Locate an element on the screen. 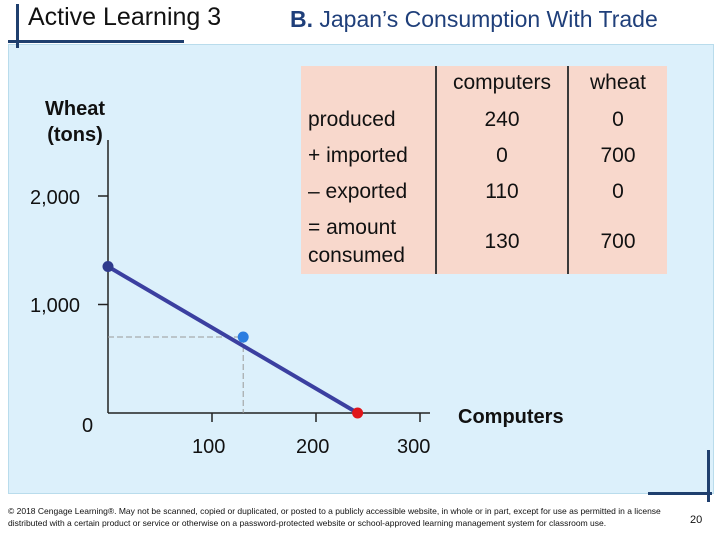 The height and width of the screenshot is (540, 720). row-label-imported: + imported is located at coordinates (358, 155).